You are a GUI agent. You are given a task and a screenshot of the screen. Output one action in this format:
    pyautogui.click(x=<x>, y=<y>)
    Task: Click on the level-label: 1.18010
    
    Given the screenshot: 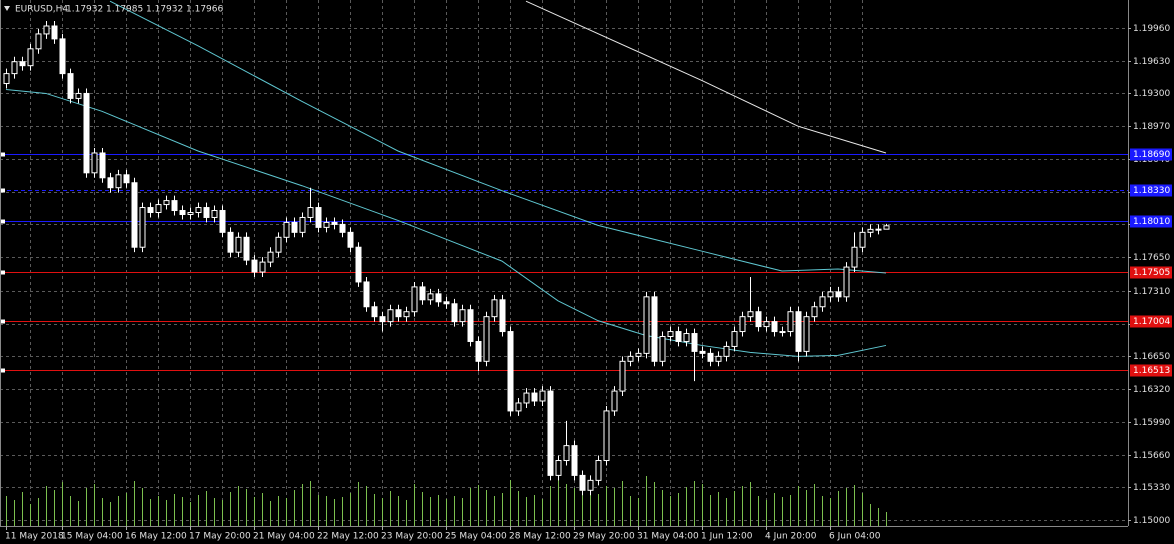 What is the action you would take?
    pyautogui.click(x=1151, y=222)
    